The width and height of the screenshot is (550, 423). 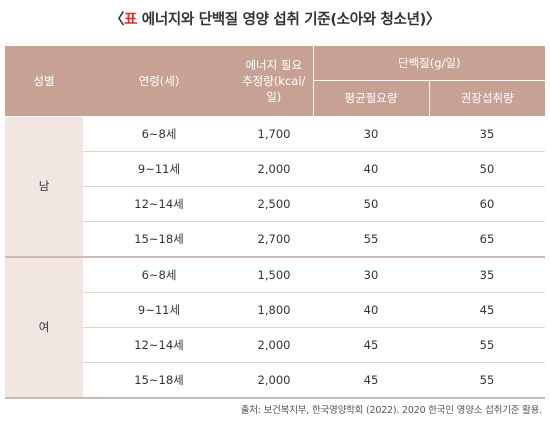 I want to click on header-energy-line1: 에너지 필요, so click(x=274, y=64).